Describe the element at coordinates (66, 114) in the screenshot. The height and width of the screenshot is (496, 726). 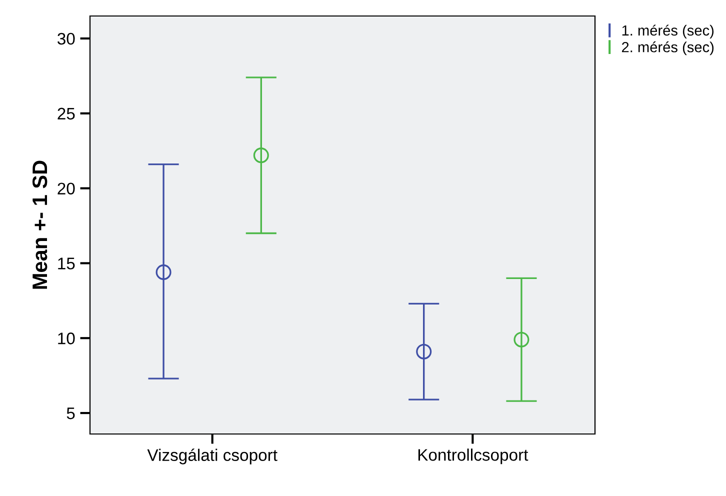
I see `y-tick-label: 25` at that location.